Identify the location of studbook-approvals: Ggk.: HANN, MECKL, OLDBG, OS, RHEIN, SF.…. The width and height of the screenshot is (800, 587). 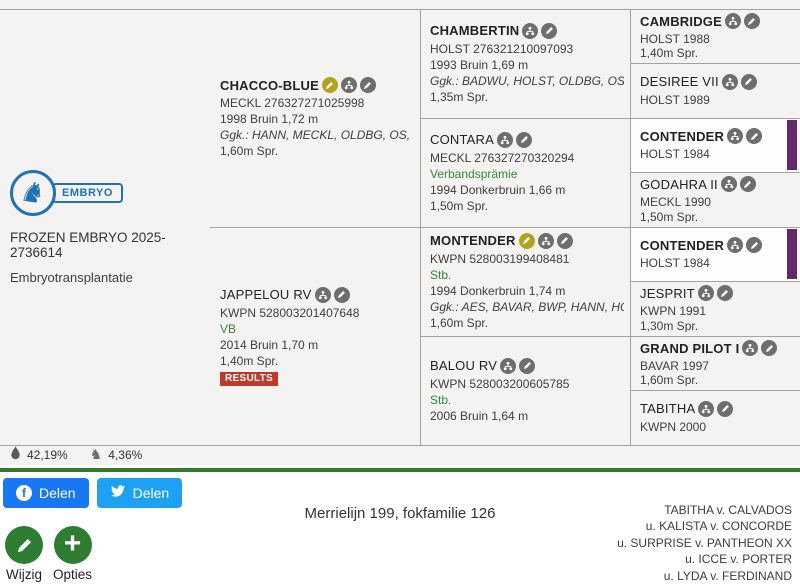
(317, 135).